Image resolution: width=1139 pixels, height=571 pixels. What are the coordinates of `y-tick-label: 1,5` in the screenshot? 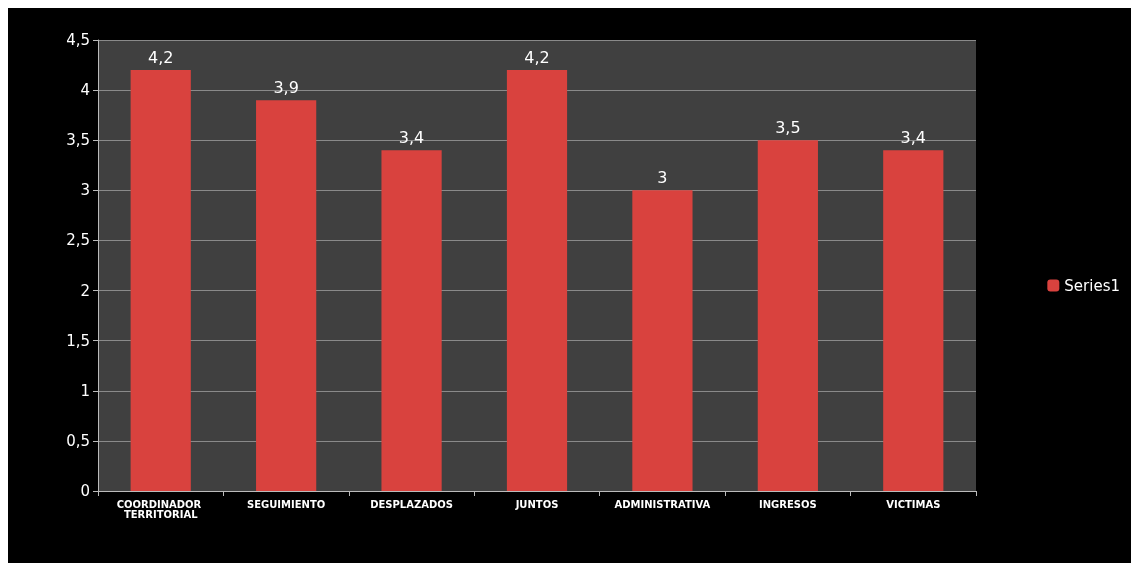 It's located at (78, 340).